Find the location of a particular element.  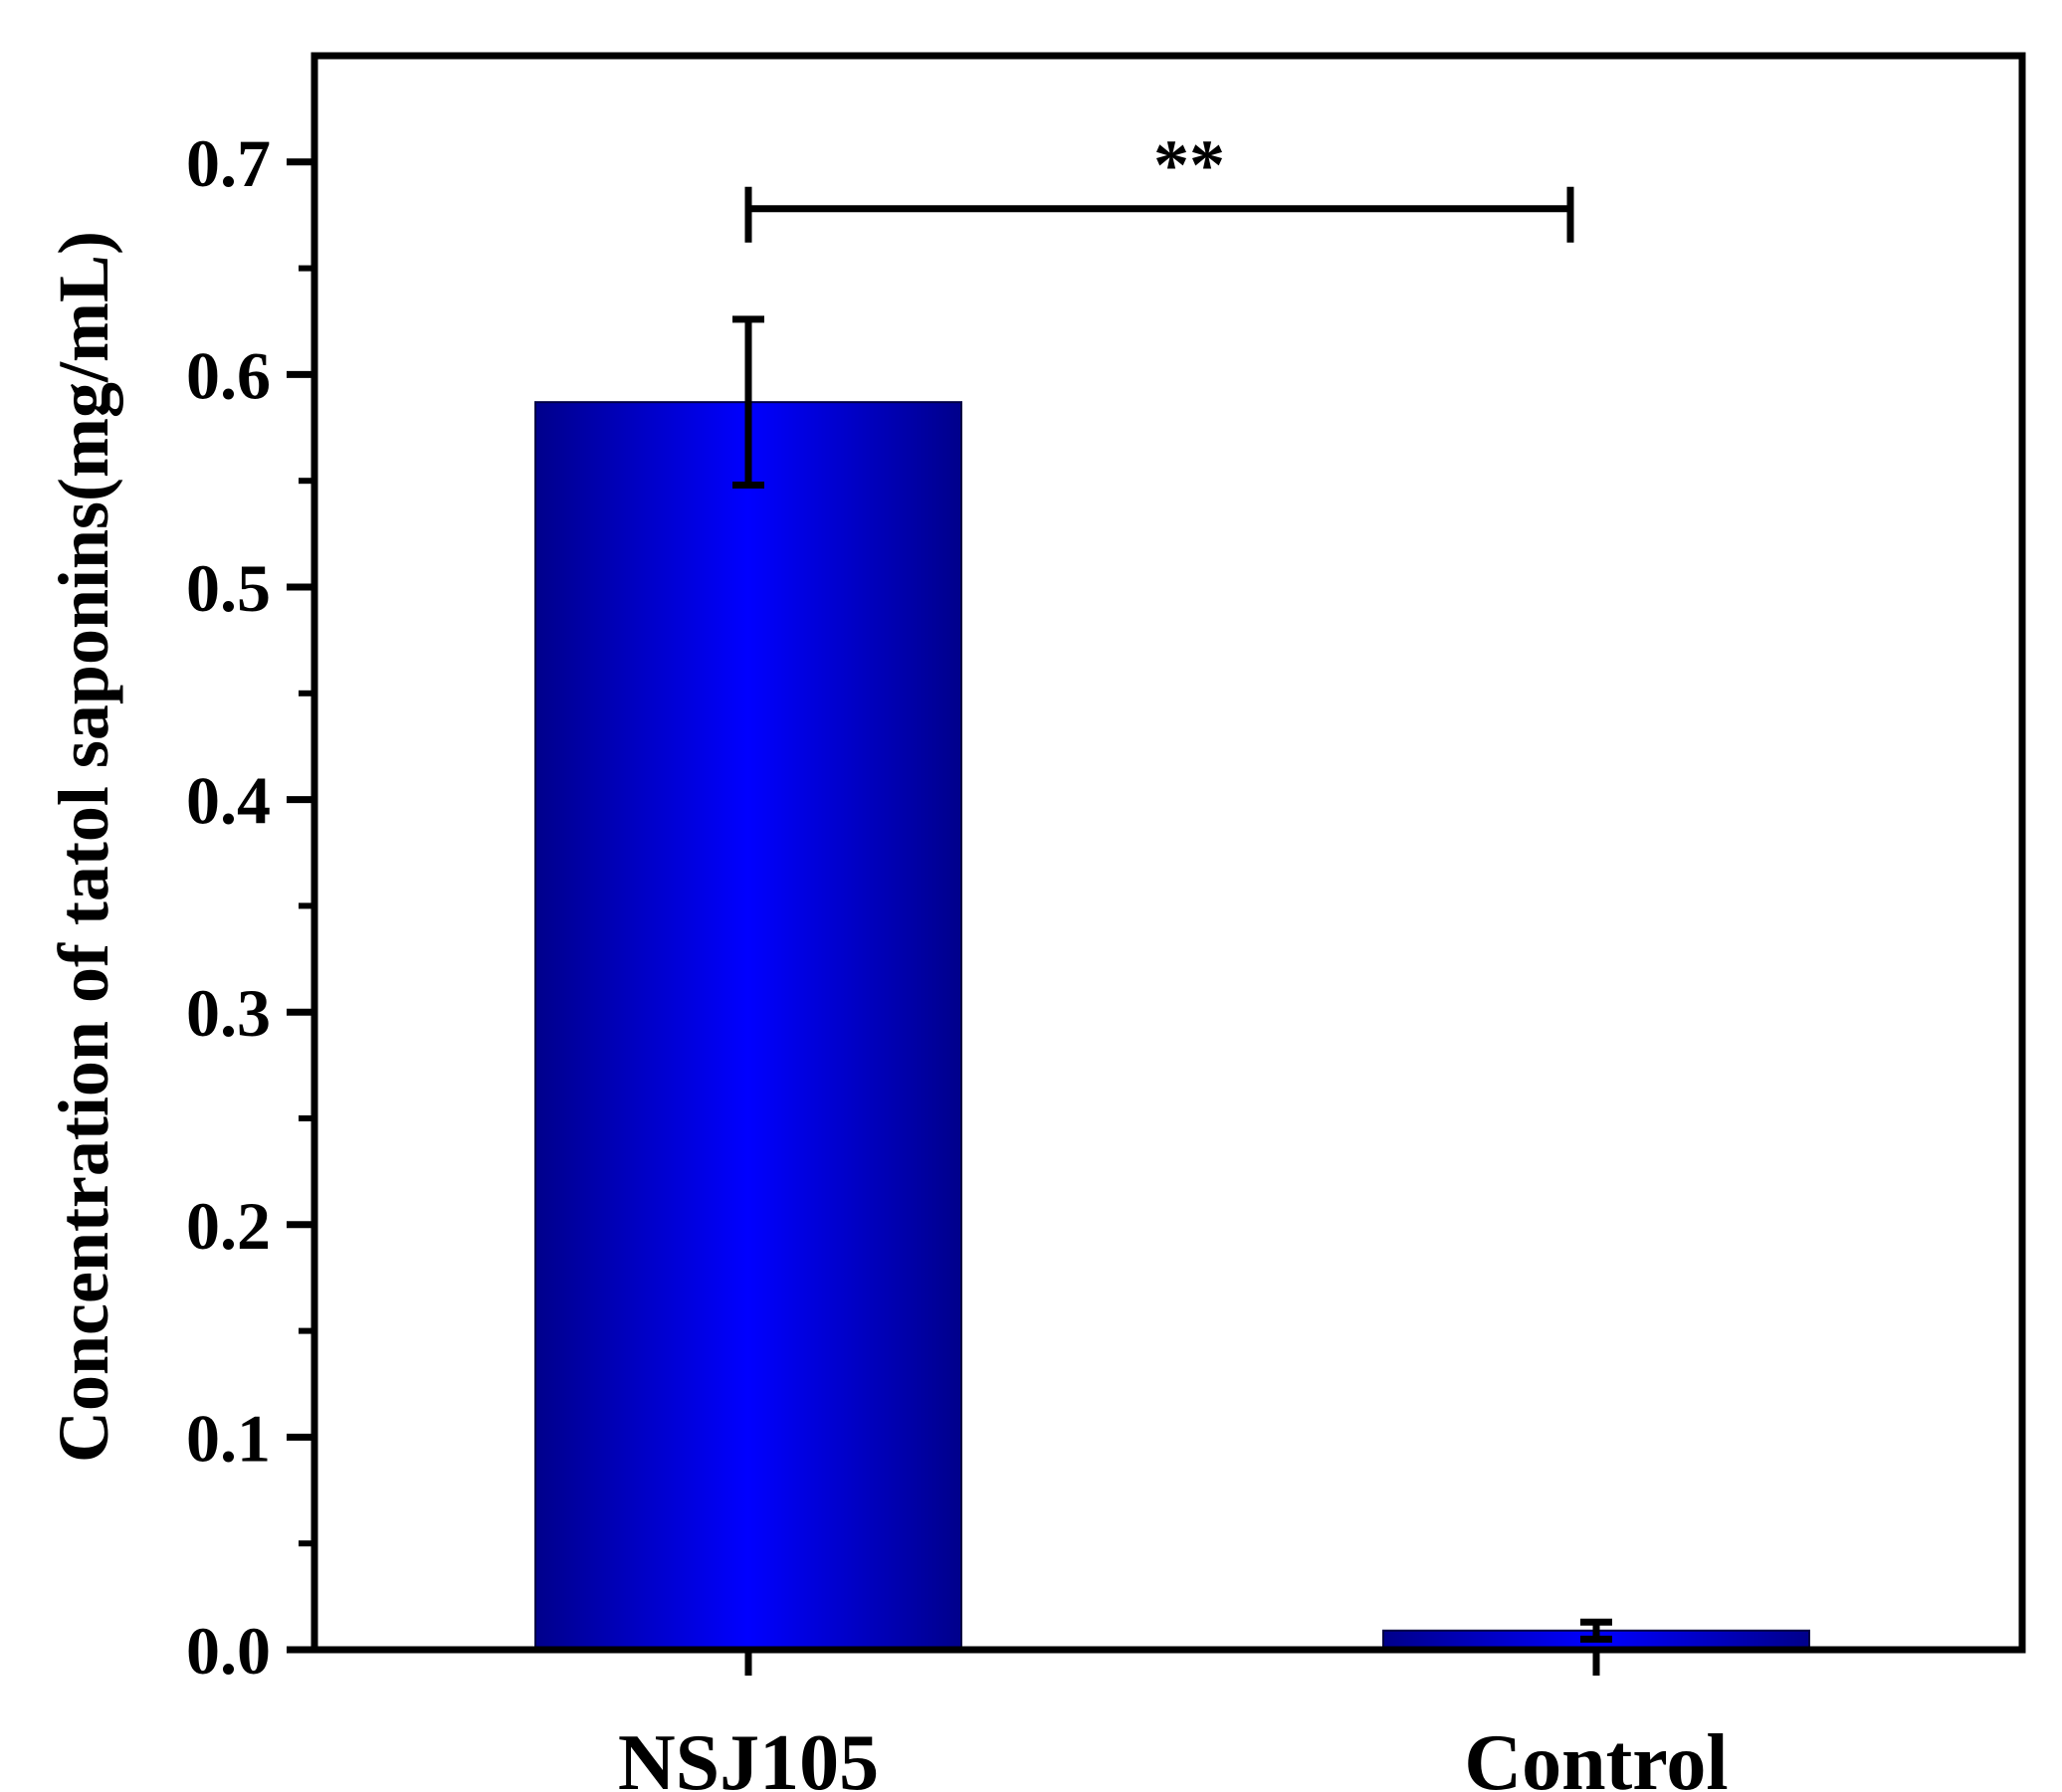

y-tick-label: 0.7 is located at coordinates (228, 163).